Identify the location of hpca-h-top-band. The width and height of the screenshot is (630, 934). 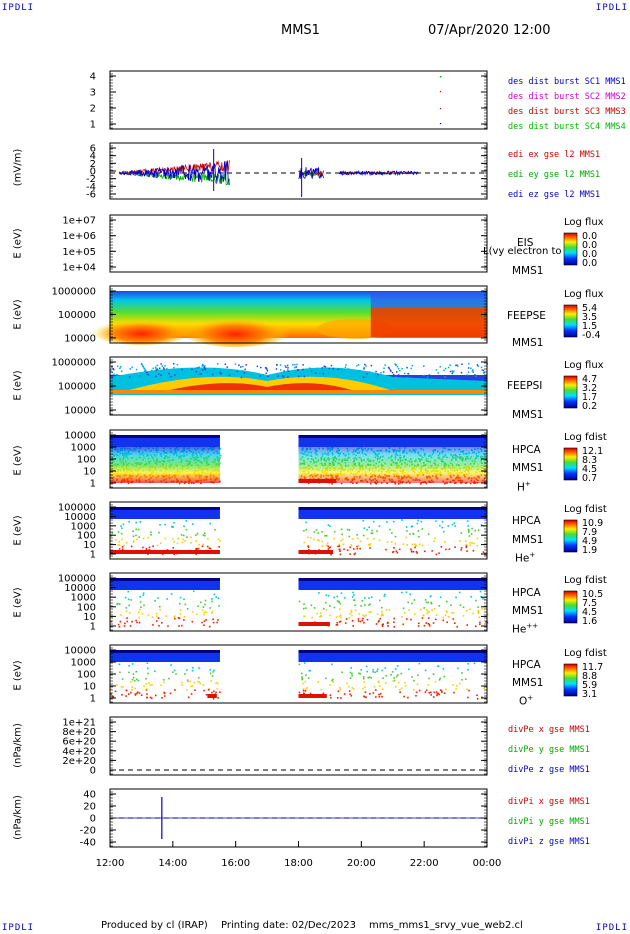
(392, 436).